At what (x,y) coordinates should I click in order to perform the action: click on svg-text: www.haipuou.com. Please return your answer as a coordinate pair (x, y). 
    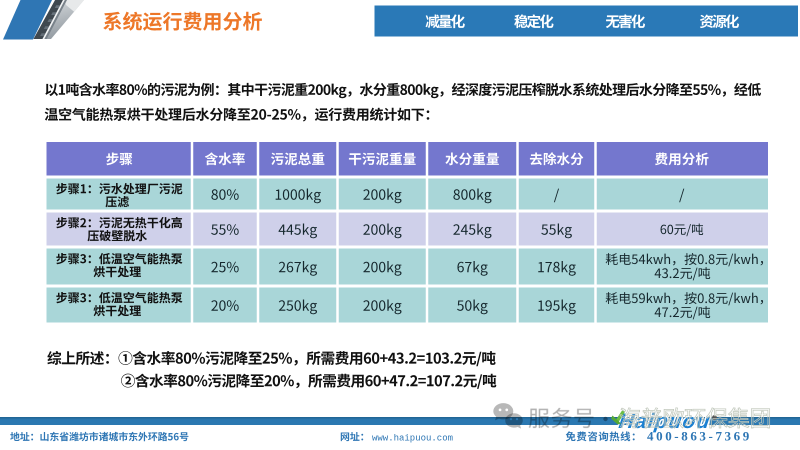
    Looking at the image, I should click on (412, 438).